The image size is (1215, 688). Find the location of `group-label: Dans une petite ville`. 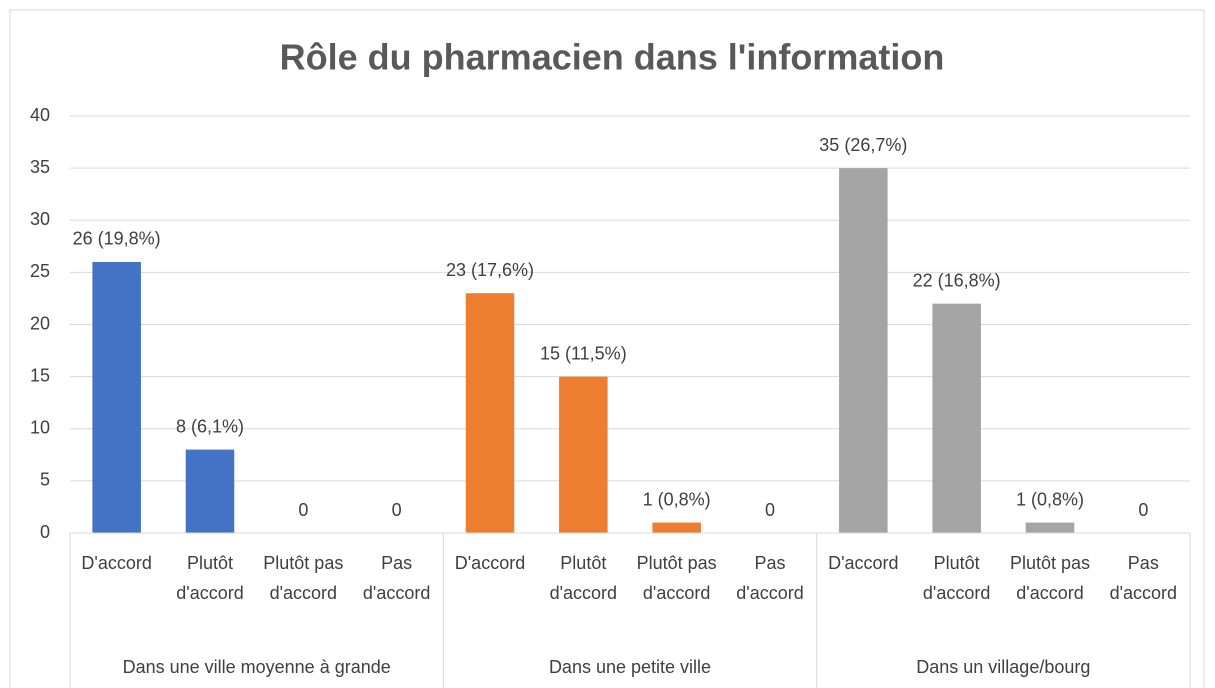

group-label: Dans une petite ville is located at coordinates (630, 667).